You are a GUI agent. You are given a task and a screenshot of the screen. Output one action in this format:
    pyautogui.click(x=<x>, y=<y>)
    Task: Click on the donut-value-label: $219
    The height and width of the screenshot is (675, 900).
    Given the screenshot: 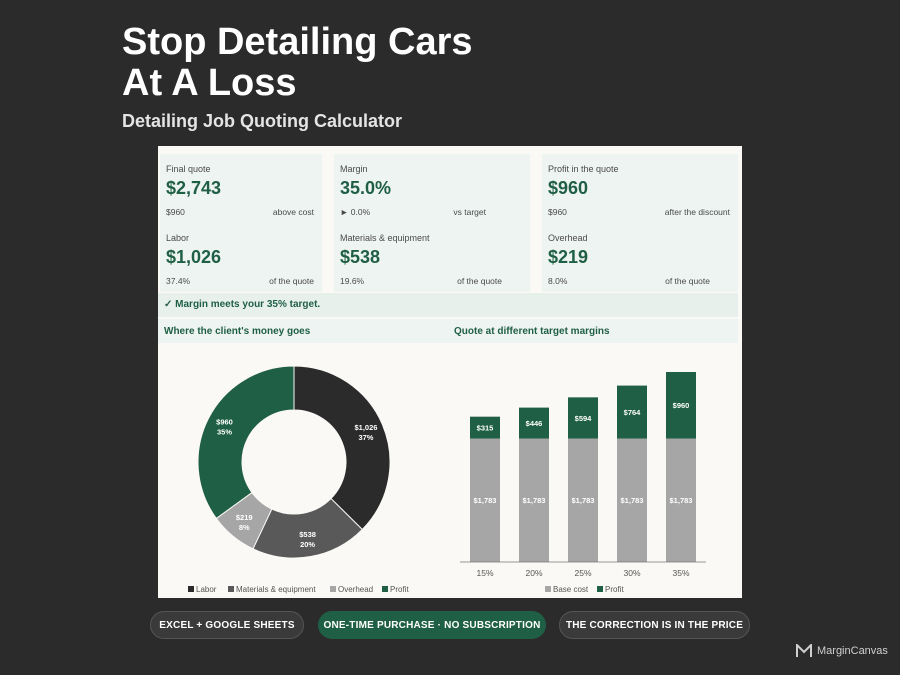 What is the action you would take?
    pyautogui.click(x=244, y=517)
    